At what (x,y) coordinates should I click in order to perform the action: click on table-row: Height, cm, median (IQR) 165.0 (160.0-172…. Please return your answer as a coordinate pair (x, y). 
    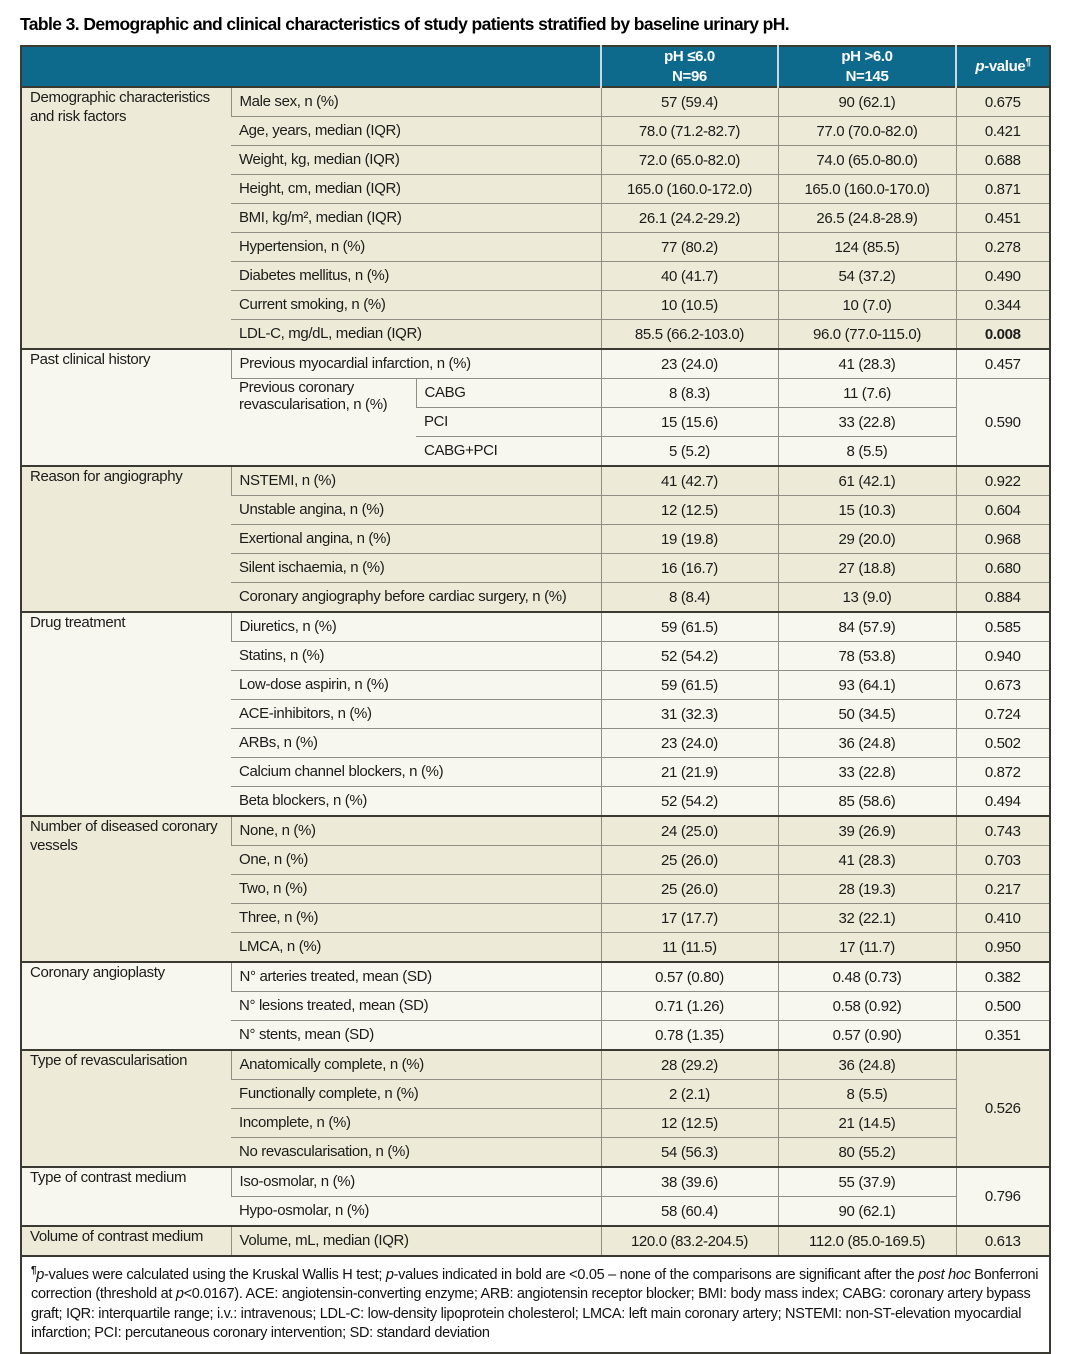
    Looking at the image, I should click on (535, 189).